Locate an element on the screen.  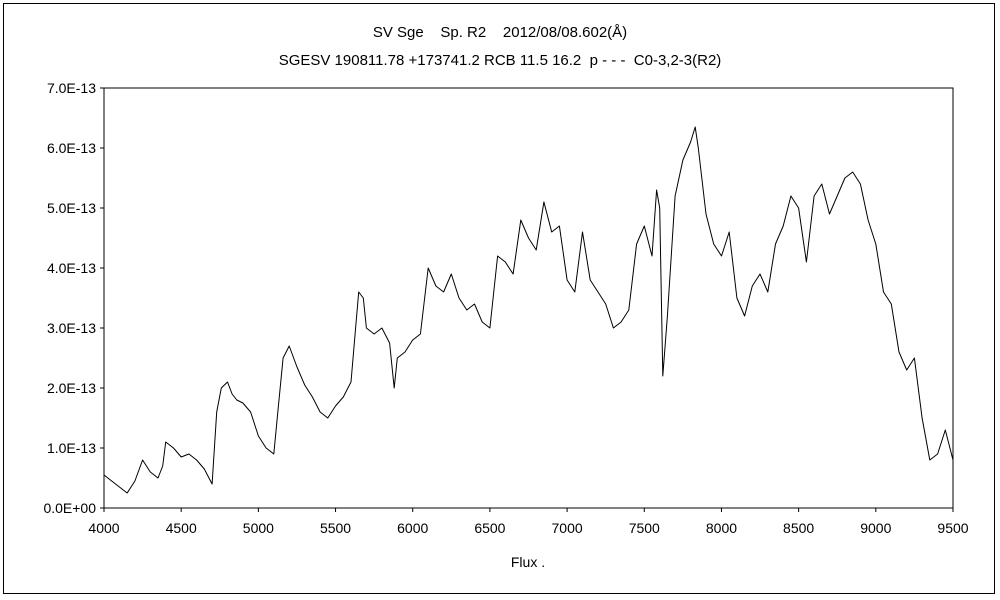
y-tick-label: 1.0E-13 is located at coordinates (71, 448).